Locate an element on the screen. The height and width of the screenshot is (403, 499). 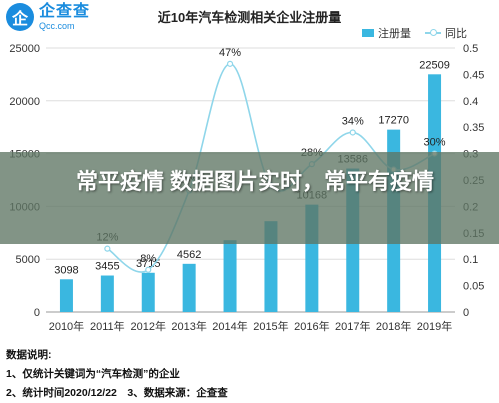
legend-line-swatch is located at coordinates (433, 32).